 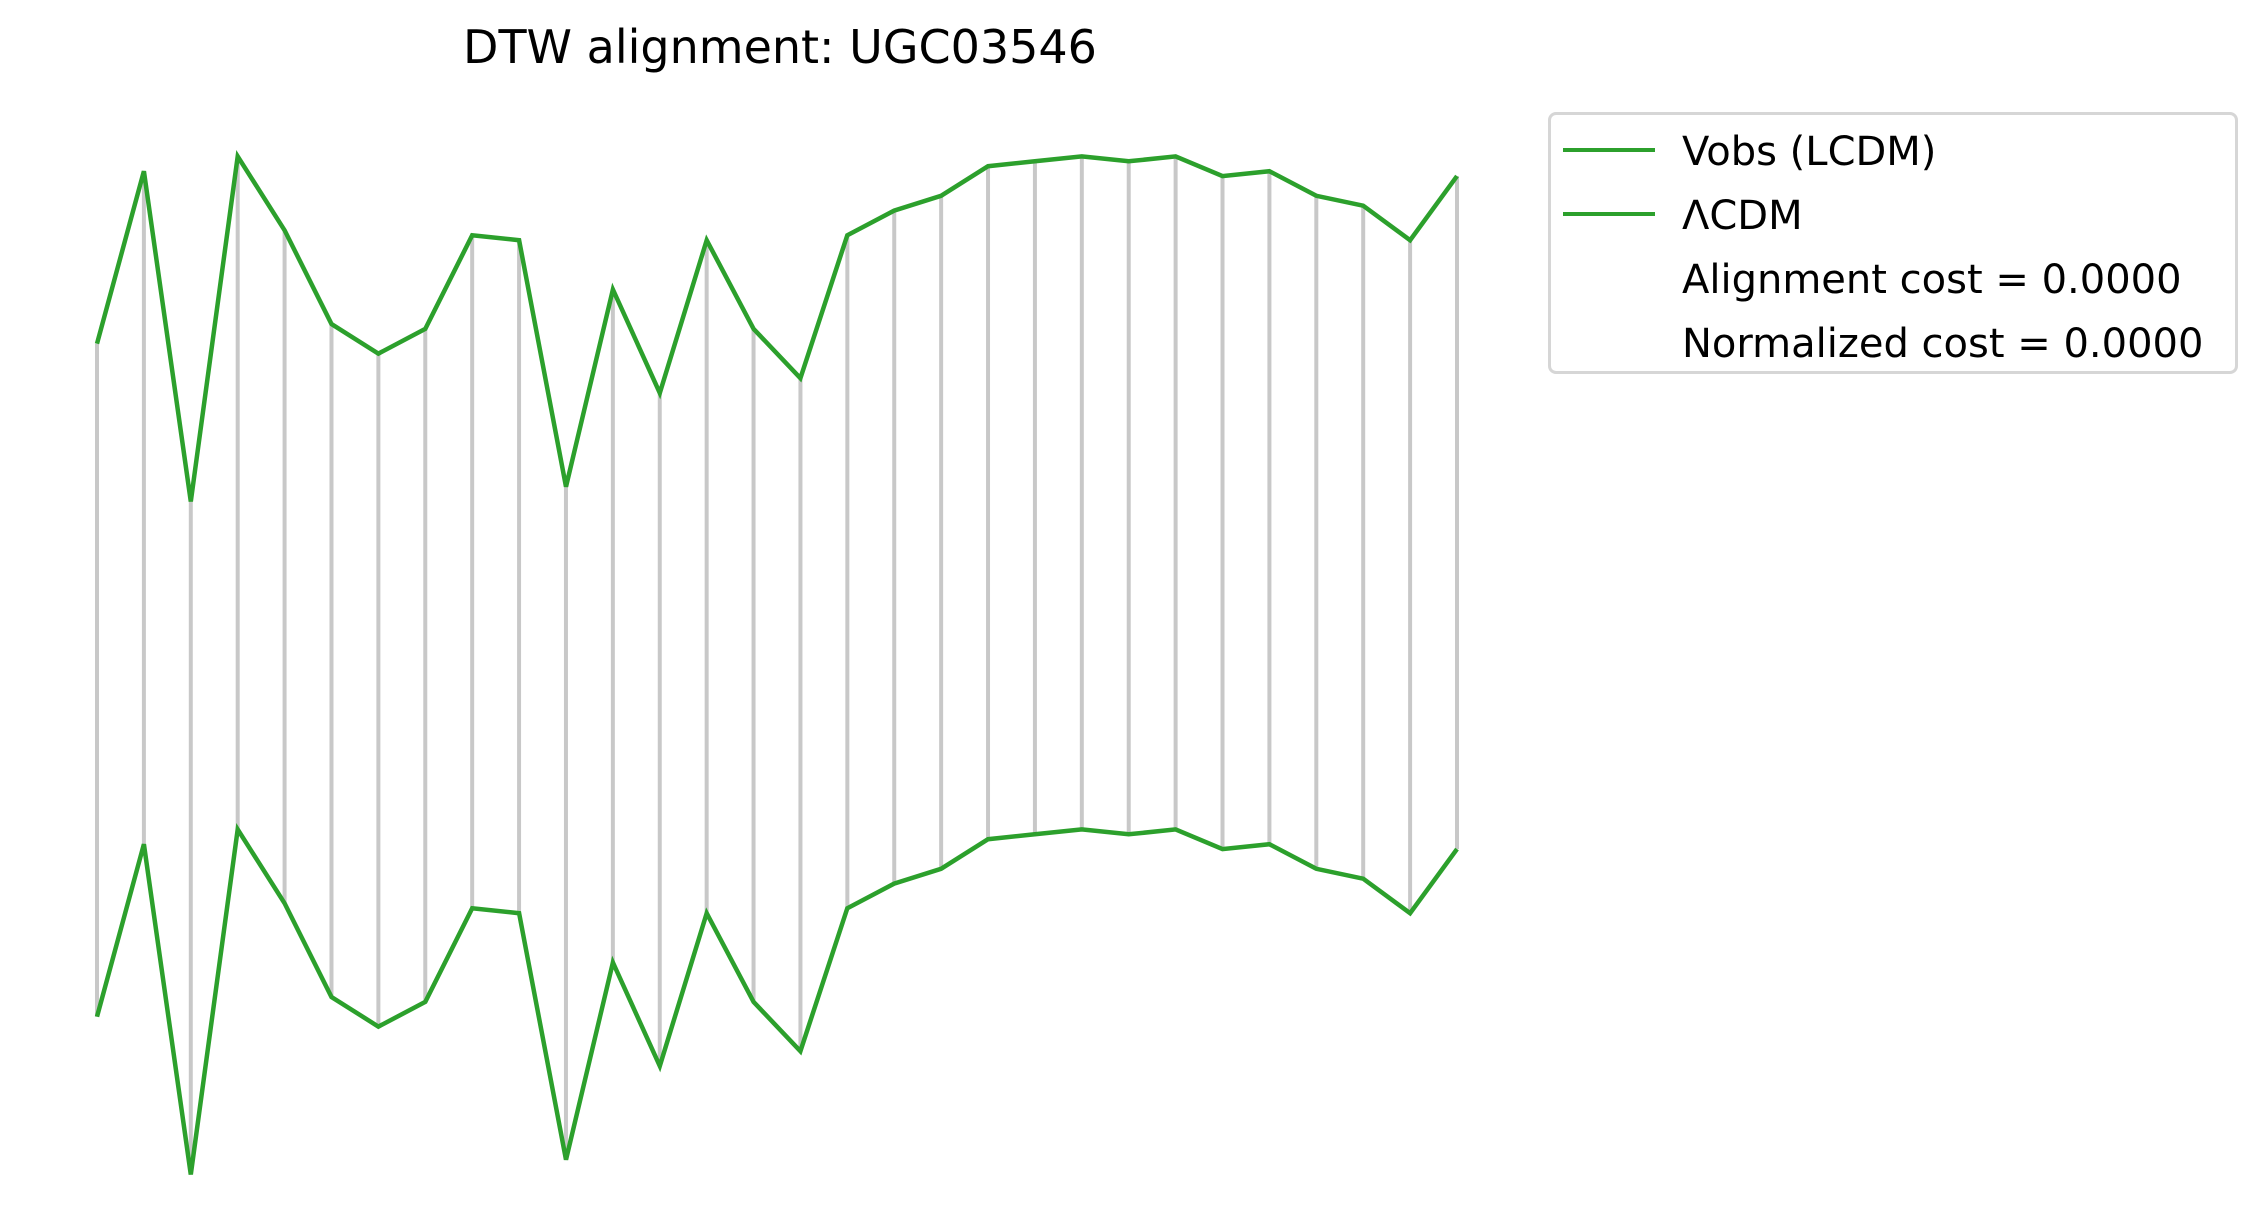 What do you see at coordinates (1932, 280) in the screenshot?
I see `alignment-cost-text: Alignment cost = 0.0000` at bounding box center [1932, 280].